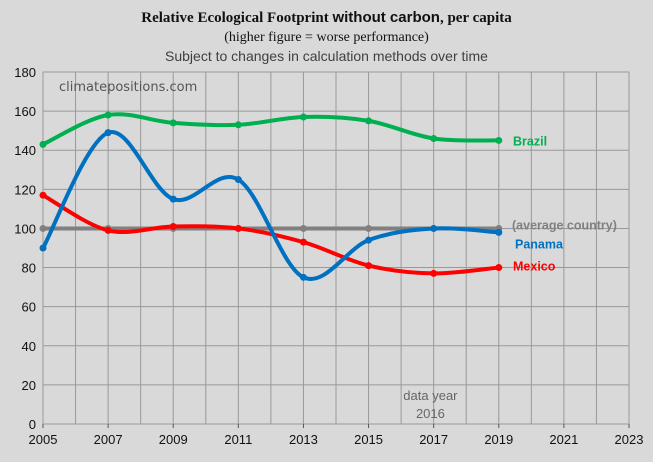 This screenshot has height=462, width=653. Describe the element at coordinates (29, 346) in the screenshot. I see `y-tick-label: 40` at that location.